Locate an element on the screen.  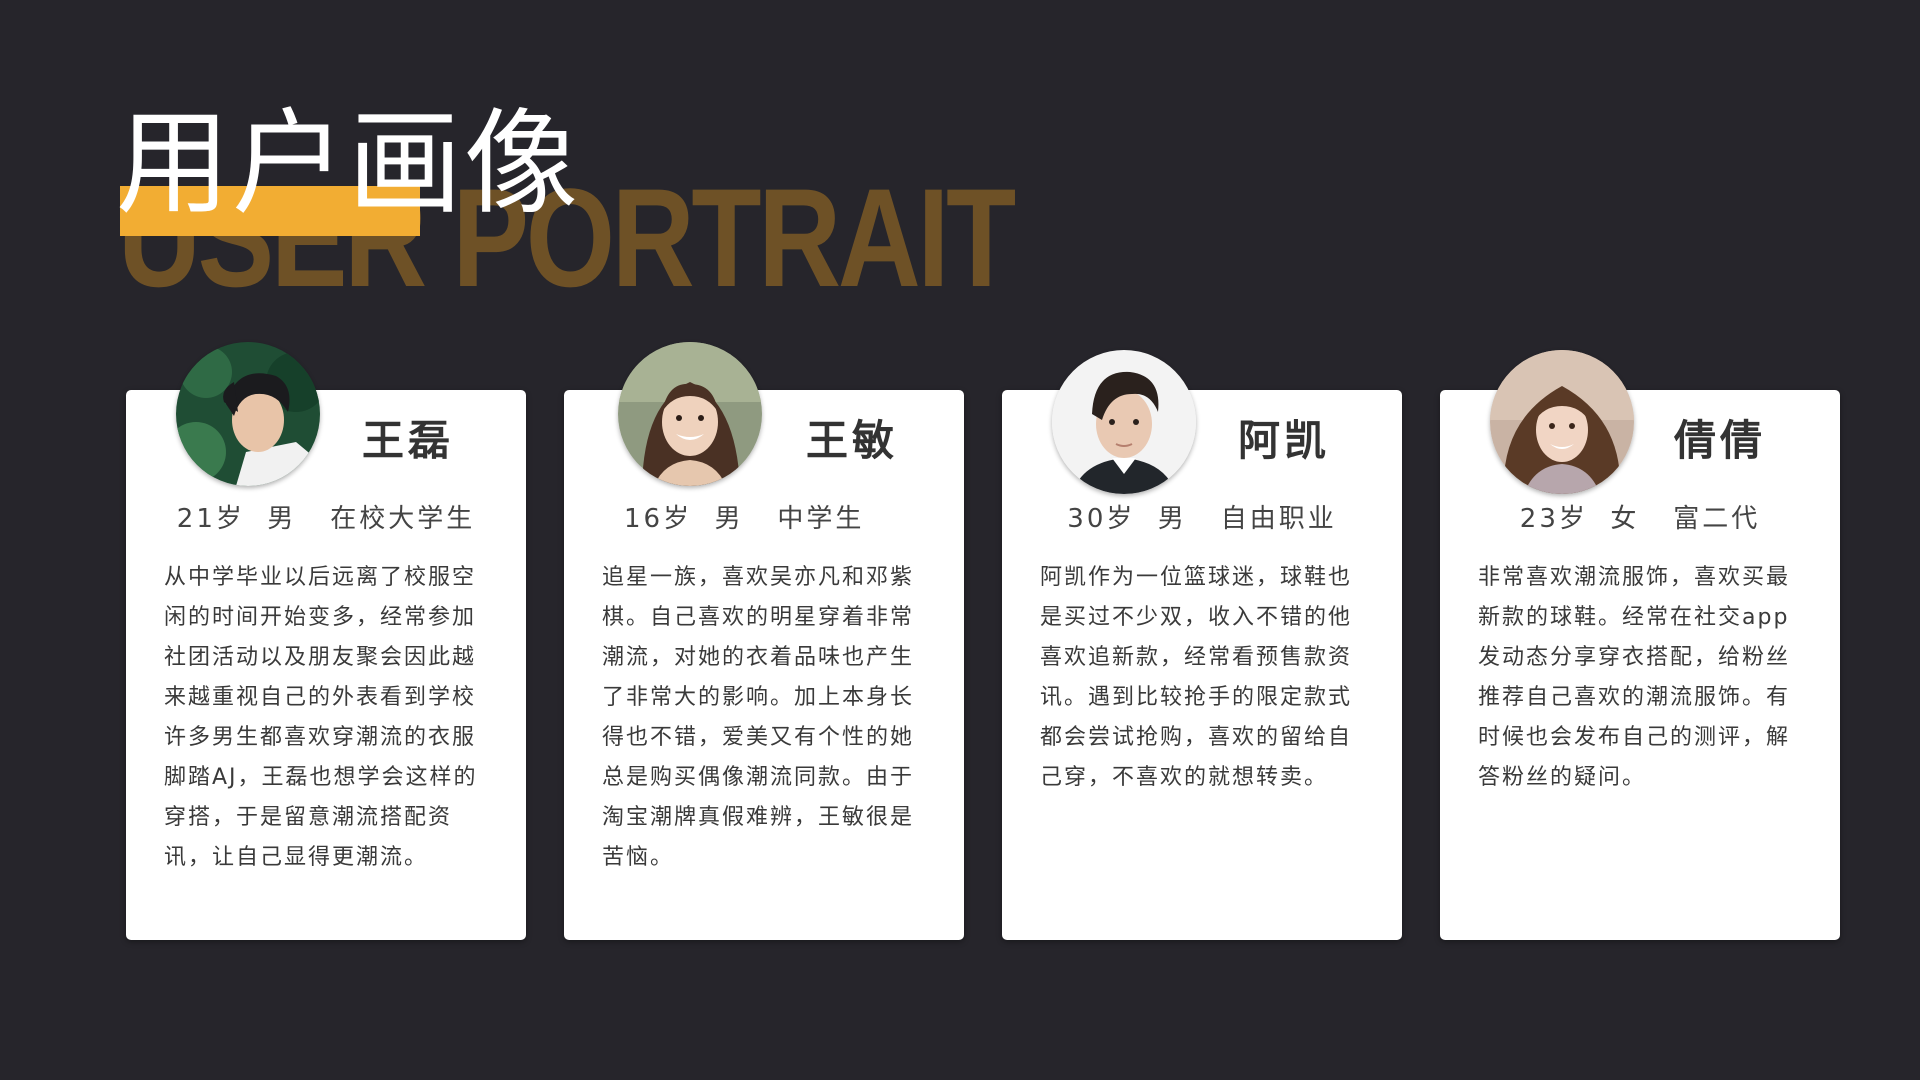
persona-name: 阿凯 is located at coordinates (1284, 441).